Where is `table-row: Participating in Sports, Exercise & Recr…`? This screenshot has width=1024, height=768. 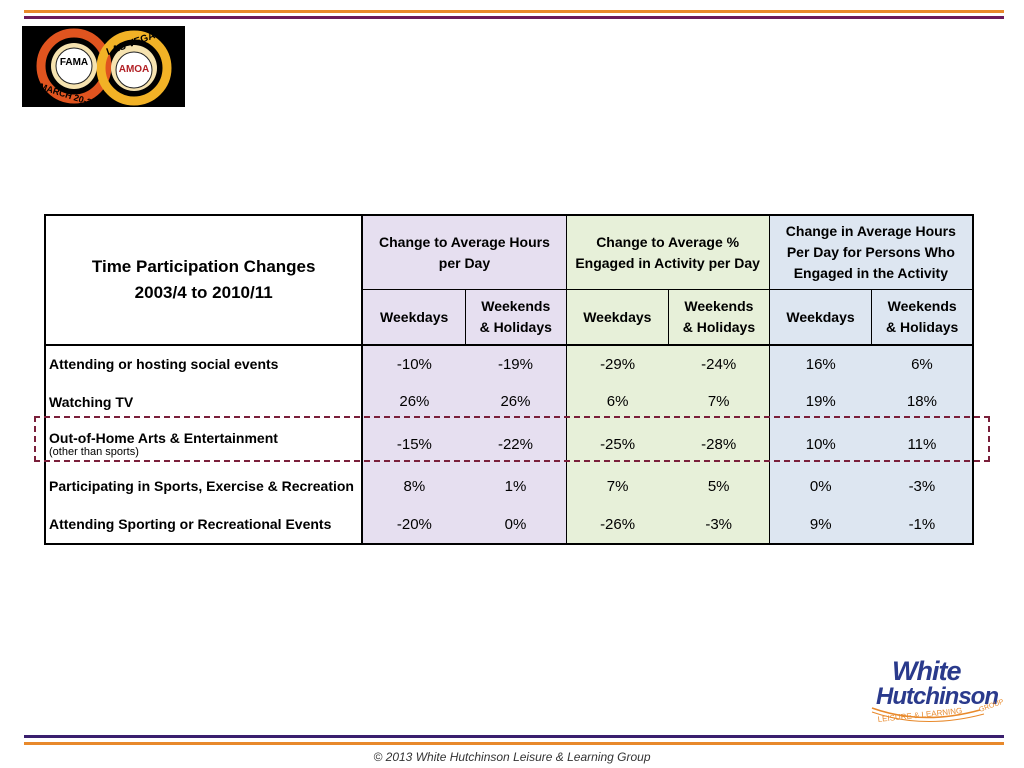 table-row: Participating in Sports, Exercise & Recr… is located at coordinates (509, 486).